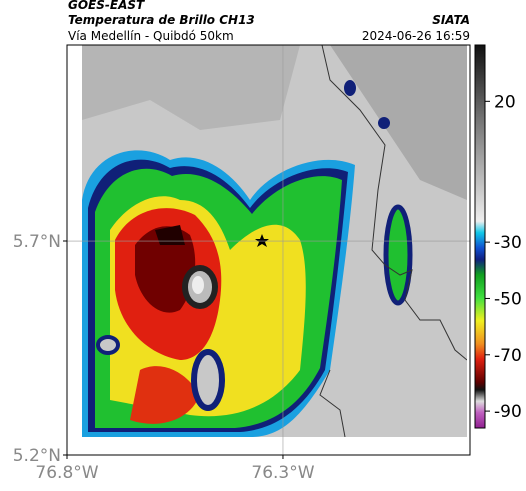 This screenshot has height=491, width=526. I want to click on colorbar: 20 -30 -50 -70 -90, so click(498, 236).